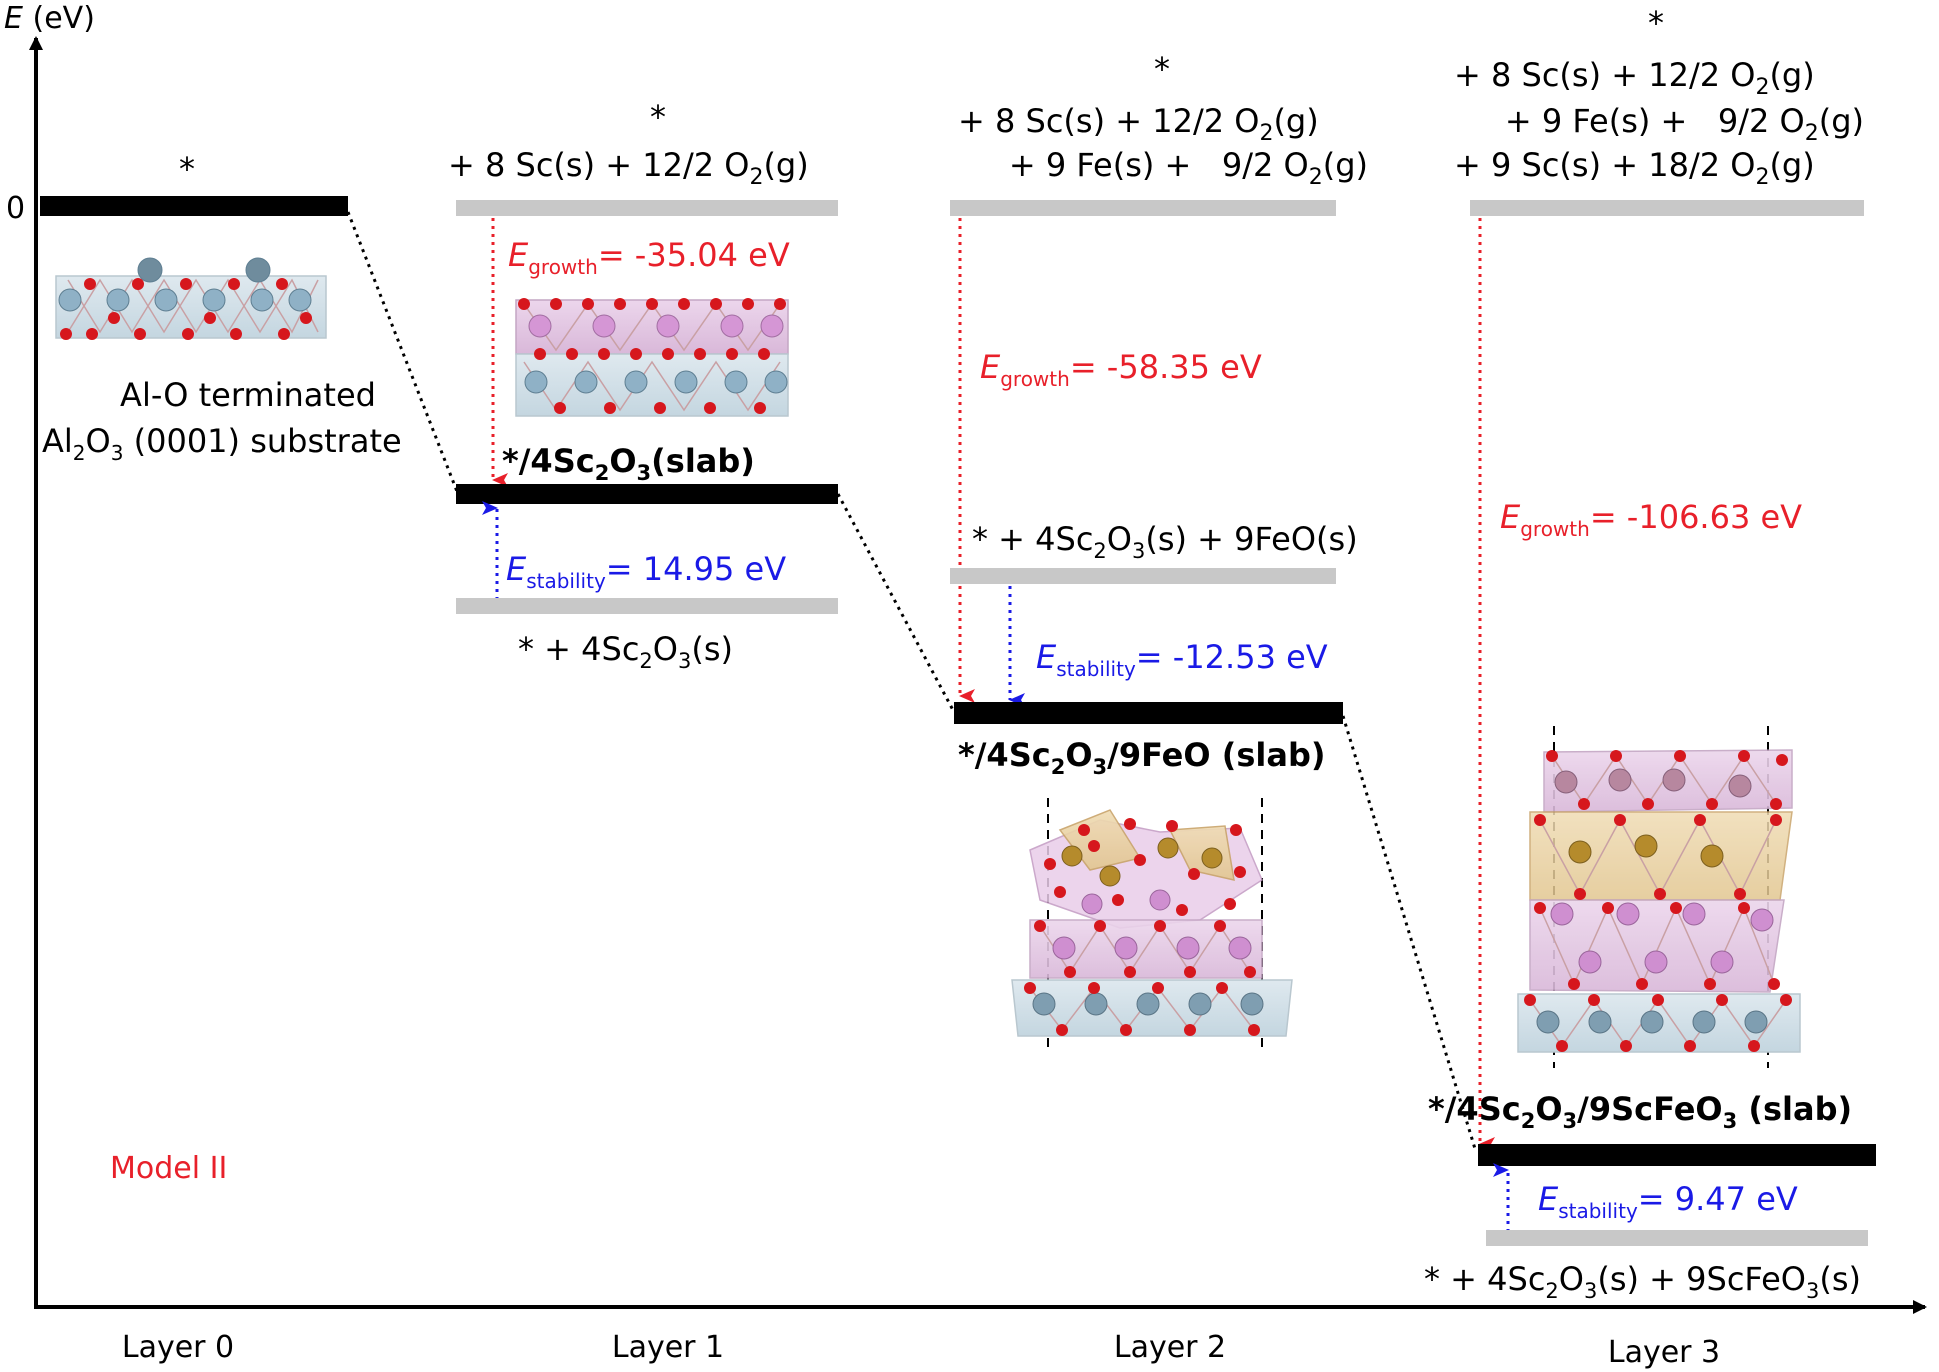 The width and height of the screenshot is (1939, 1372). What do you see at coordinates (248, 395) in the screenshot?
I see `substrate-label-line1: Al-O terminated` at bounding box center [248, 395].